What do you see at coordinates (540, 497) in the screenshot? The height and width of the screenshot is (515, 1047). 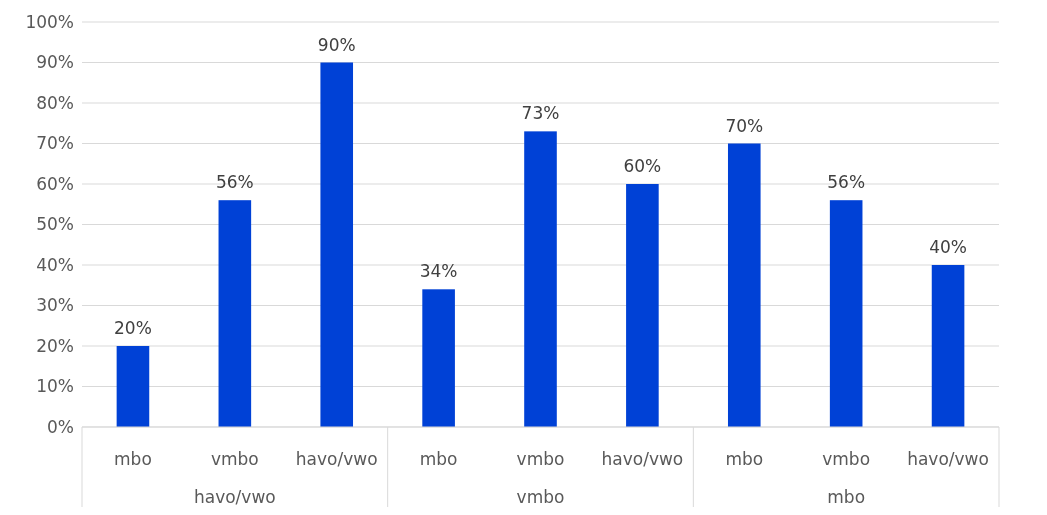 I see `text: vmbo` at bounding box center [540, 497].